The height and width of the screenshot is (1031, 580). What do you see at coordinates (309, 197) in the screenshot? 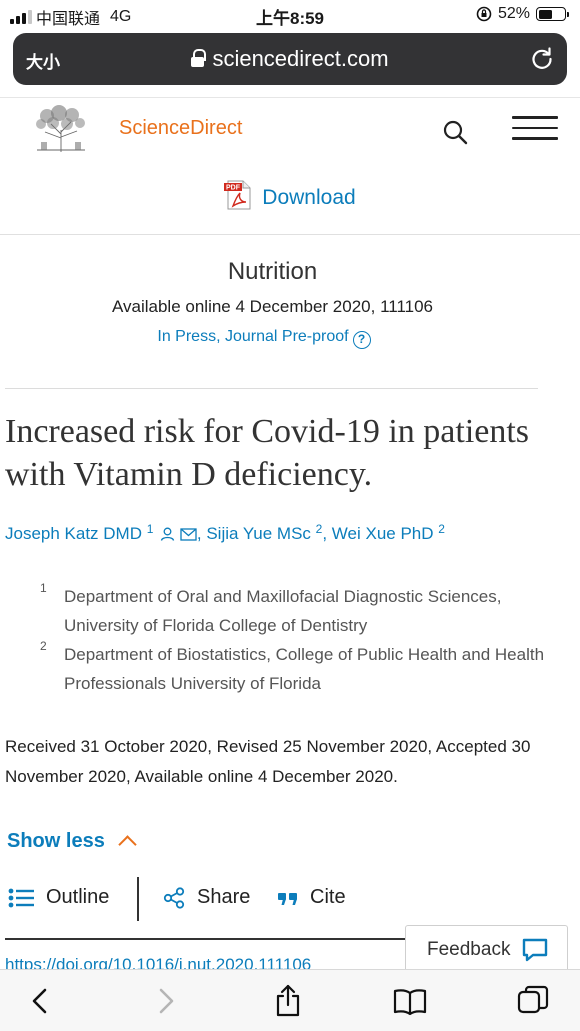
I see `download-label: Download` at bounding box center [309, 197].